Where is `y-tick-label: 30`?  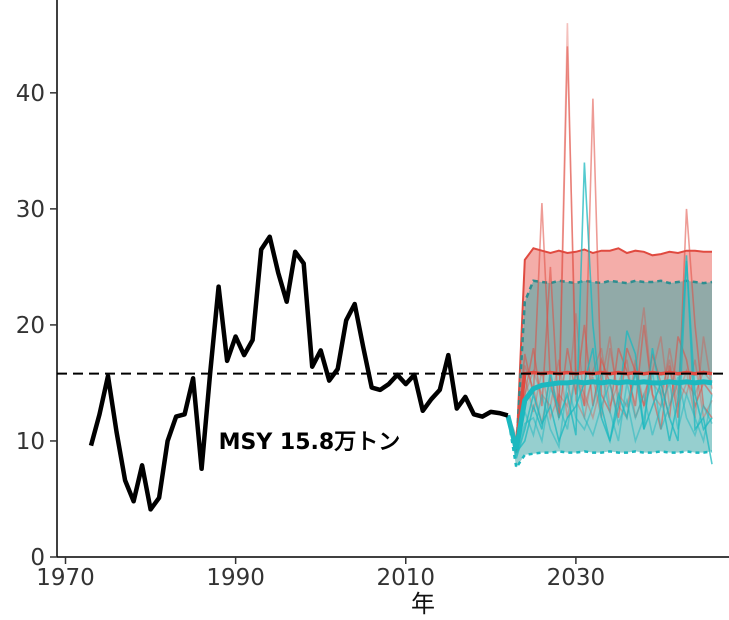
y-tick-label: 30 is located at coordinates (30, 210).